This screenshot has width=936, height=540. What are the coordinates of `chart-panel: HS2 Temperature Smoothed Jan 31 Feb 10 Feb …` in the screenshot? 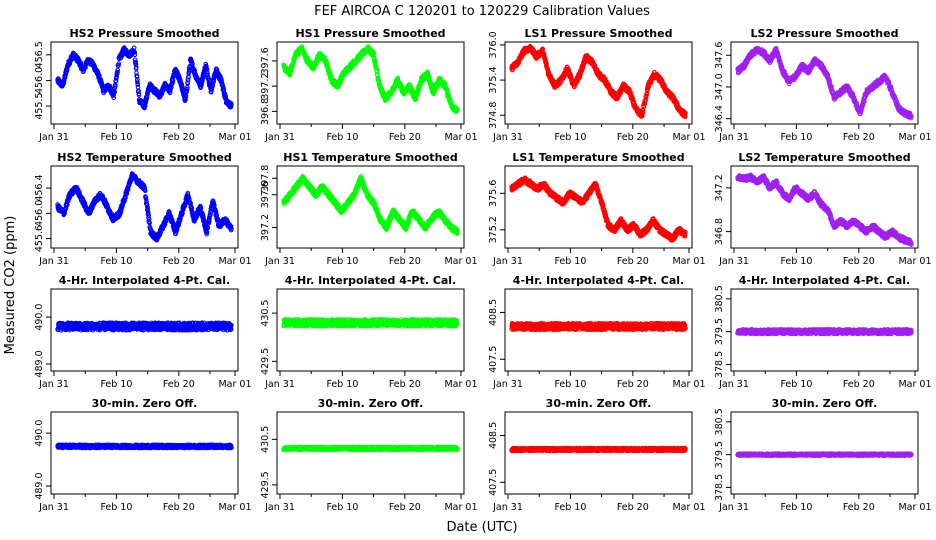 It's located at (143, 209).